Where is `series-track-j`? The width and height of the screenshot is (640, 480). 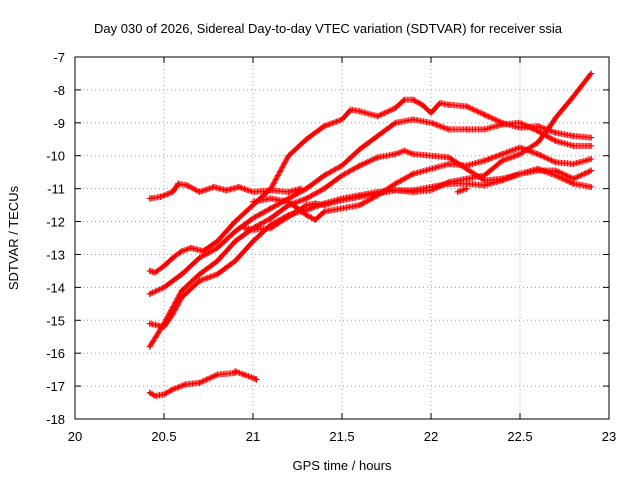 series-track-j is located at coordinates (462, 190).